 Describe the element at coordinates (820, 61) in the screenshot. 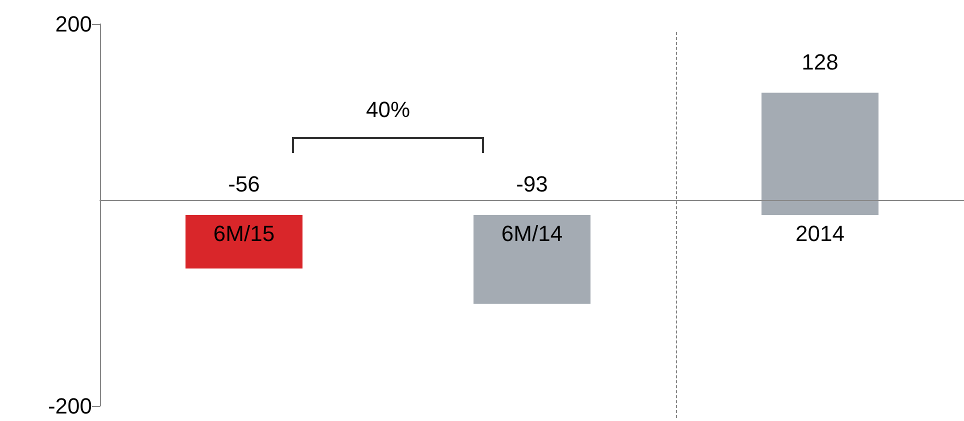

I see `data-label: 128` at that location.